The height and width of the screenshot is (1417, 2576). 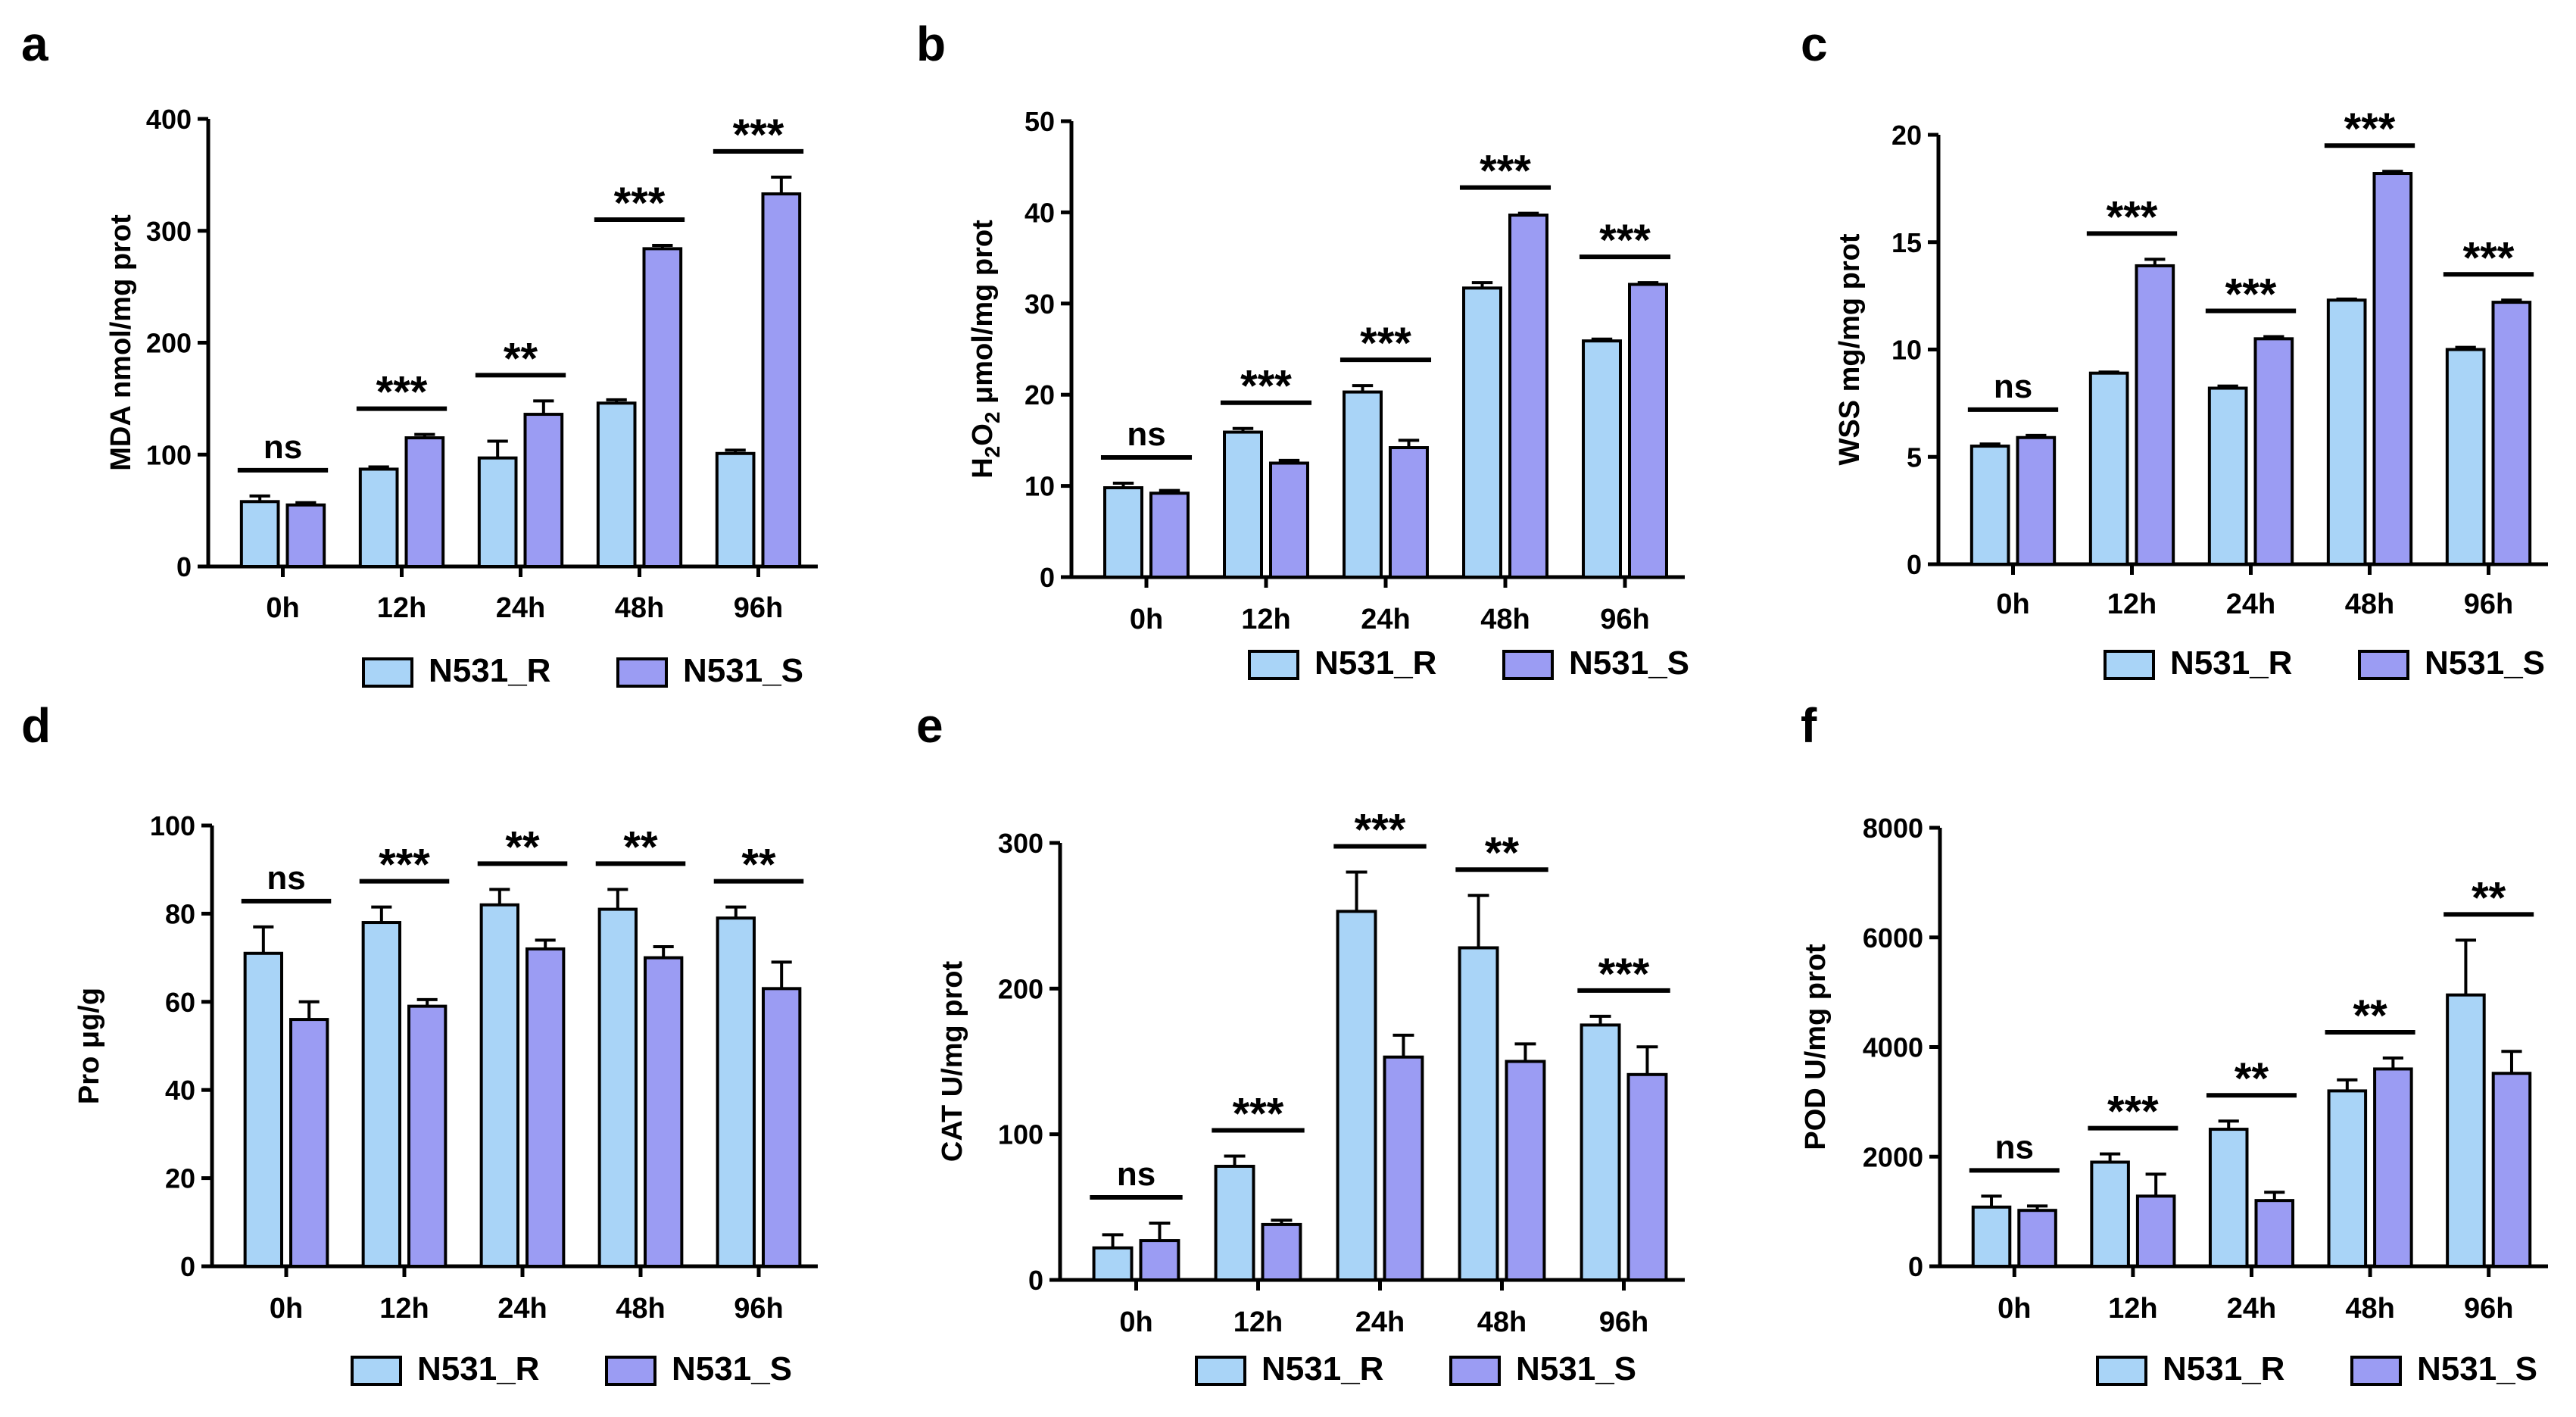 What do you see at coordinates (1914, 457) in the screenshot?
I see `y-tick-label: 5` at bounding box center [1914, 457].